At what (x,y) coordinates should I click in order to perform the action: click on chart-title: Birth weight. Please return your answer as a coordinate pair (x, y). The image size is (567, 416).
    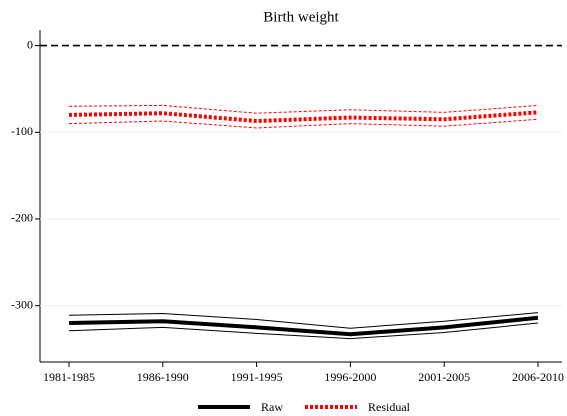
    Looking at the image, I should click on (301, 17).